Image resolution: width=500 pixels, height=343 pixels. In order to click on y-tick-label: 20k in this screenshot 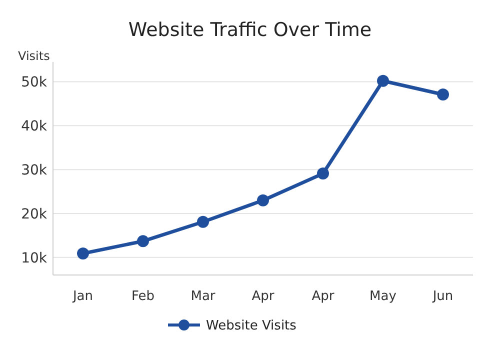, I will do `click(34, 214)`.